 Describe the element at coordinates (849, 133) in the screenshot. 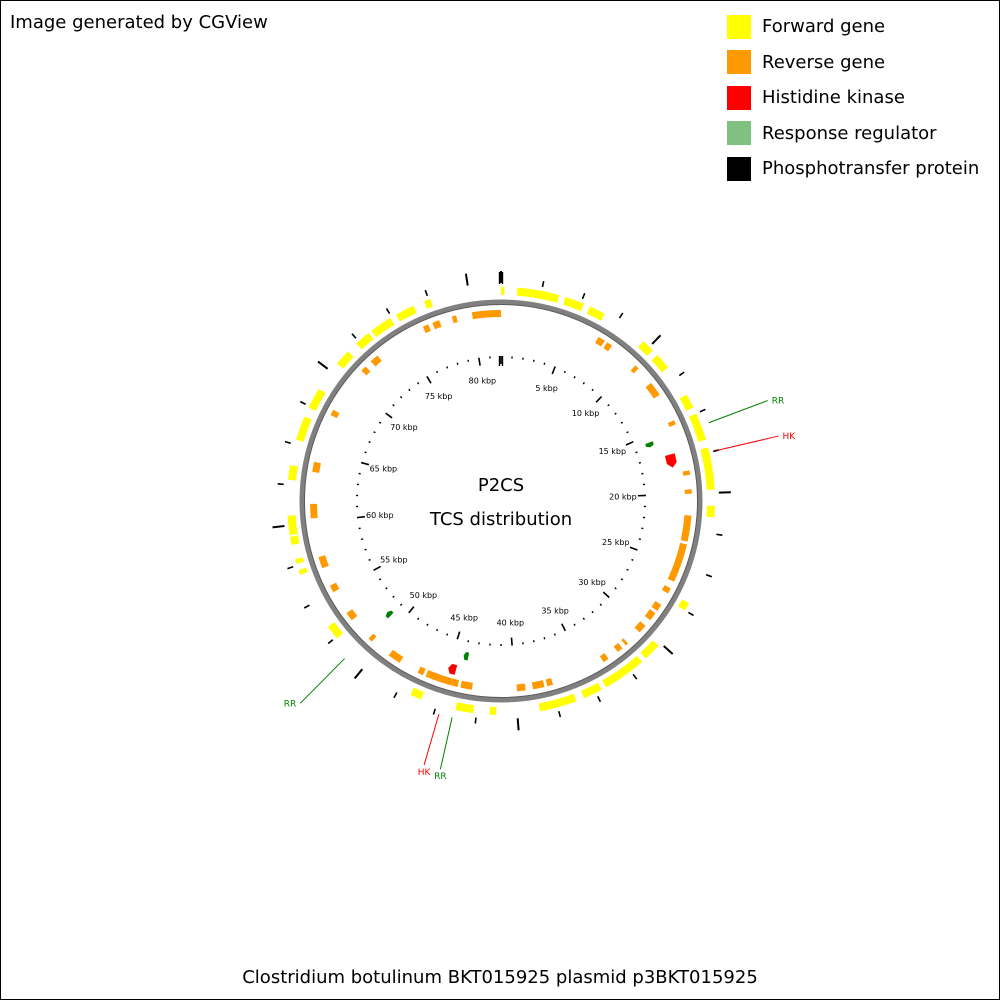

I see `legend-label-rr: Response regulator` at that location.